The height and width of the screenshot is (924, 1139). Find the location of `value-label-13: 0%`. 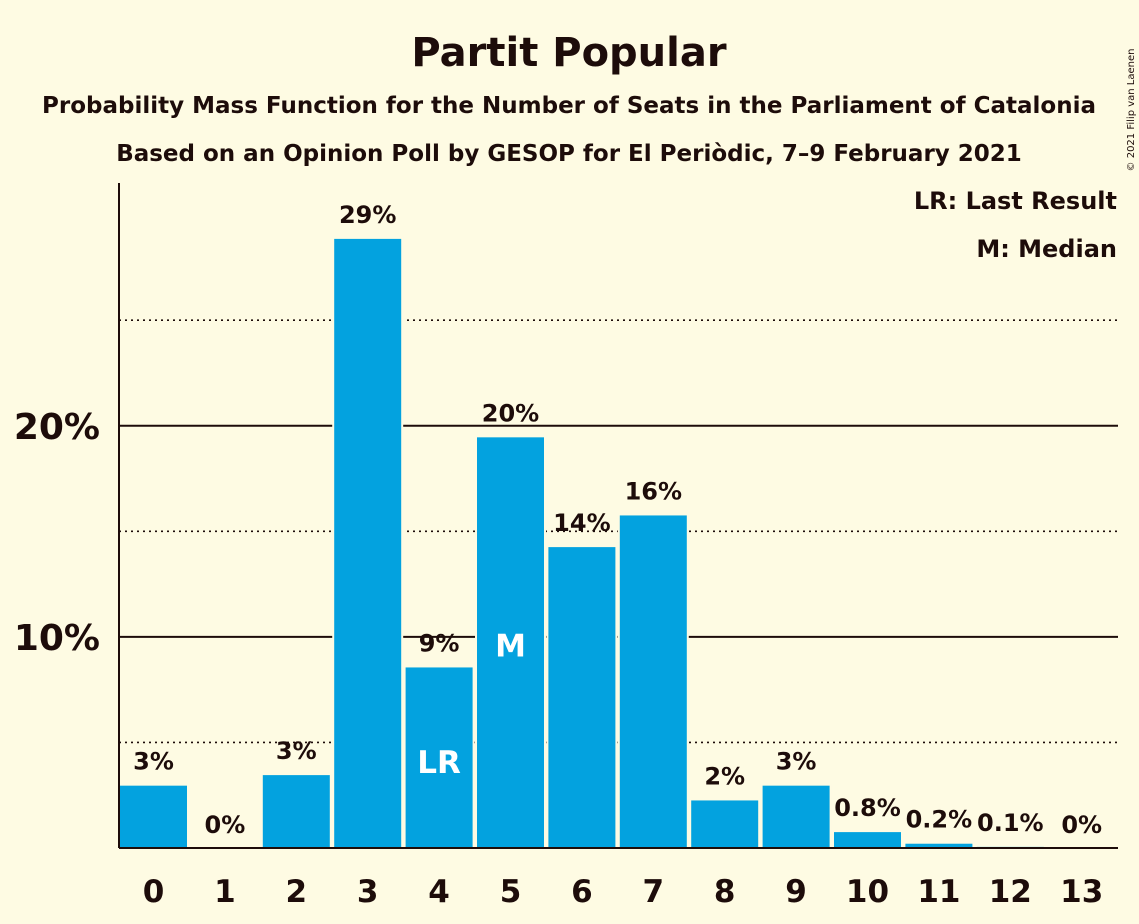

value-label-13: 0% is located at coordinates (1081, 825).